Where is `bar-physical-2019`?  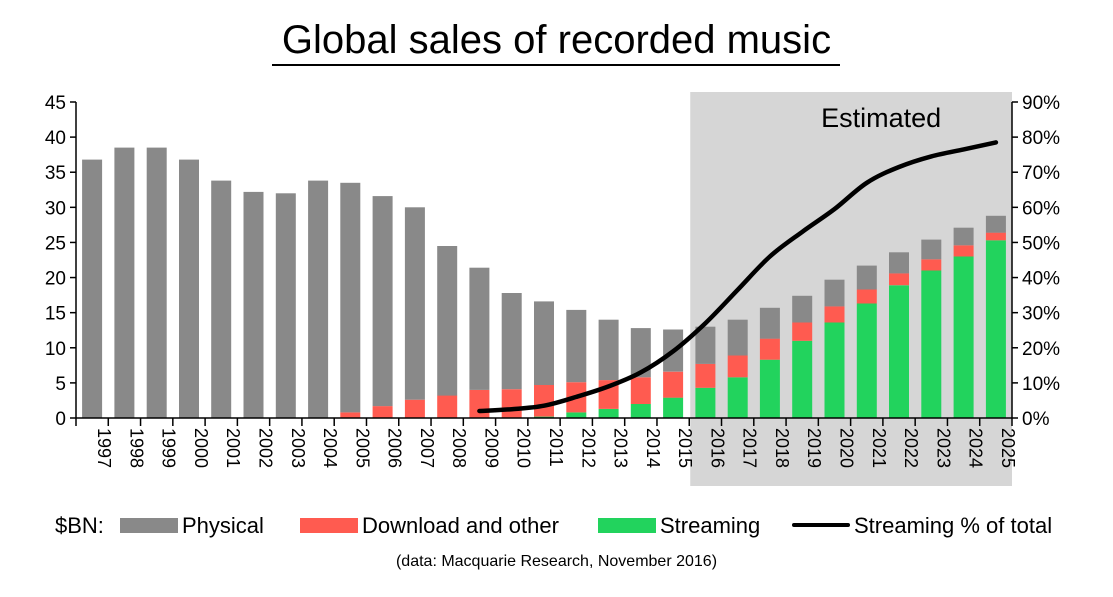
bar-physical-2019 is located at coordinates (802, 309).